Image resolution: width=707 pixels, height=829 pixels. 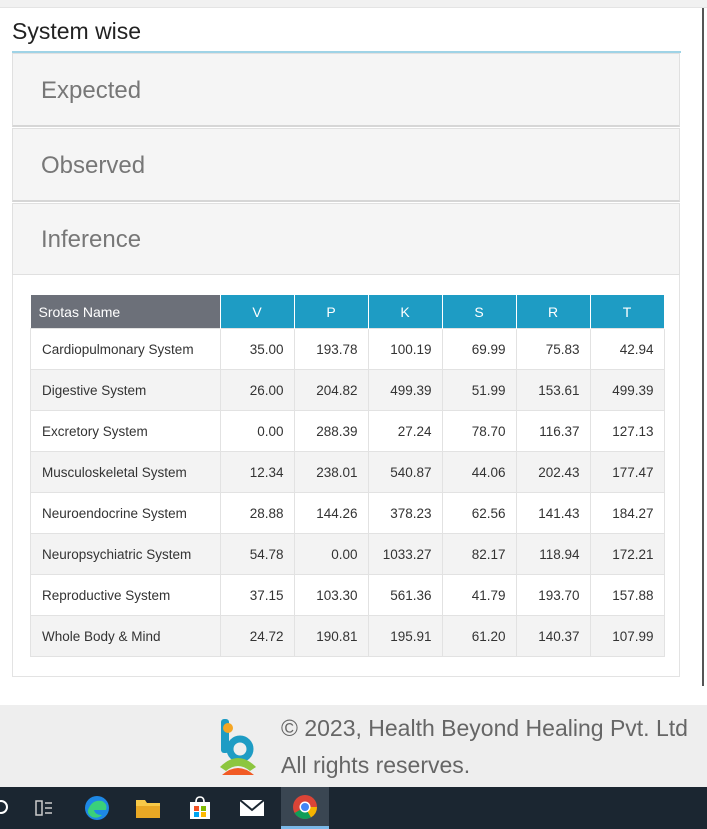 I want to click on accordion-observed: Observed, so click(x=346, y=165).